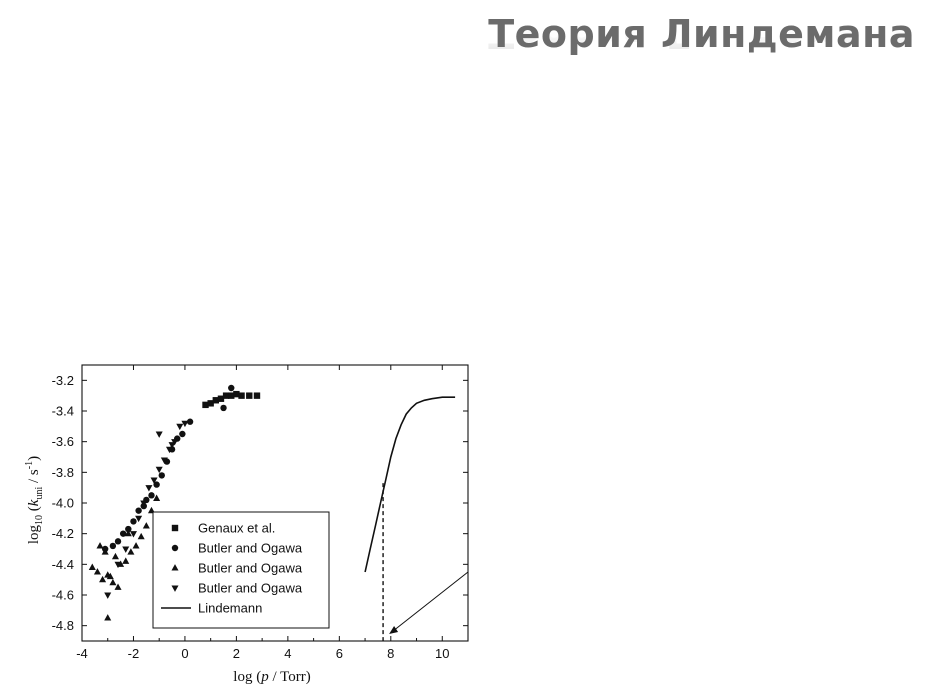 The width and height of the screenshot is (927, 693). What do you see at coordinates (175, 567) in the screenshot?
I see `legend-marker-triangle-up` at bounding box center [175, 567].